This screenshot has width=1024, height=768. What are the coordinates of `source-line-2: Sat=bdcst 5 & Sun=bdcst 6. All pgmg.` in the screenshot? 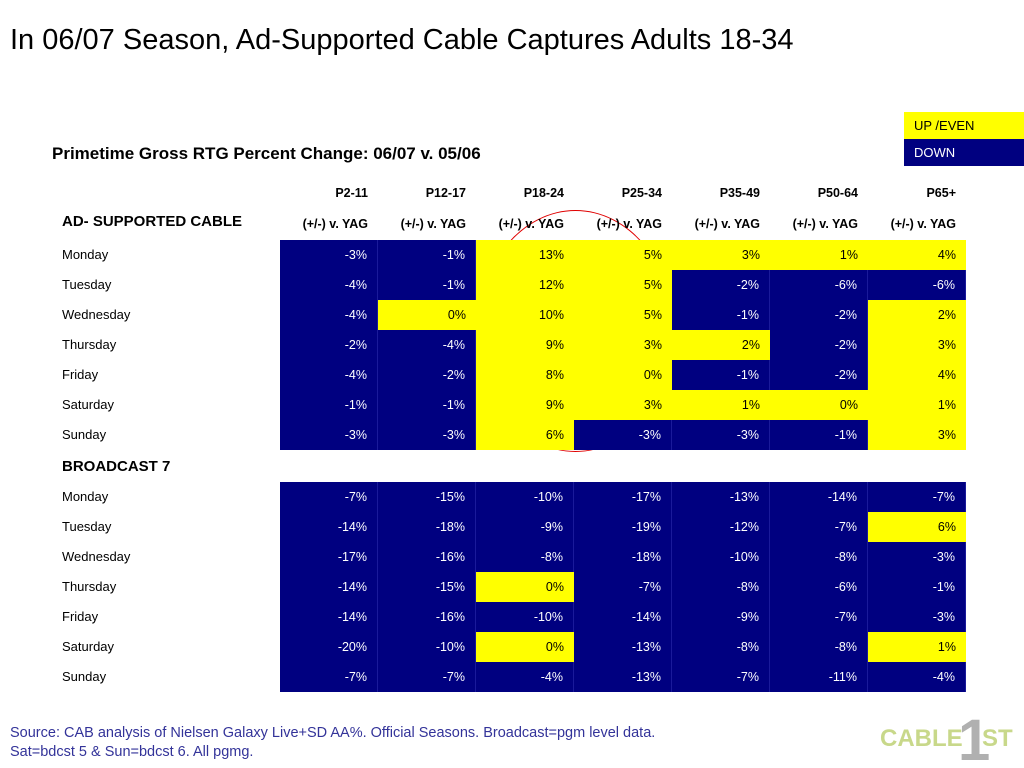 It's located at (132, 752).